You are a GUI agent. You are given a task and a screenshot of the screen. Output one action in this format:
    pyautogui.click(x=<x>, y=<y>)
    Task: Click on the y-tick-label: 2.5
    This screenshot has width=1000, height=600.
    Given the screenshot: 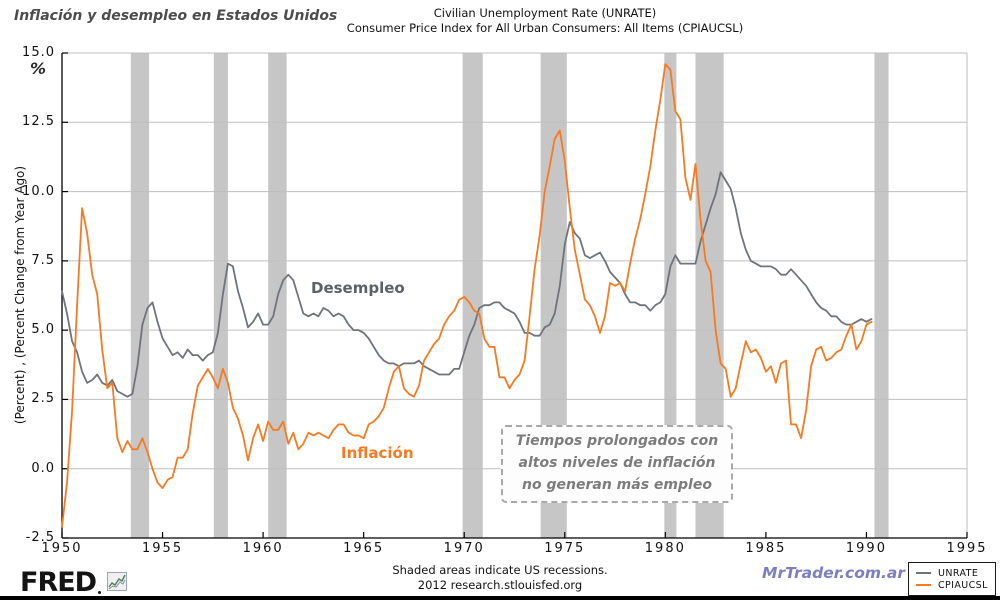 What is the action you would take?
    pyautogui.click(x=43, y=399)
    